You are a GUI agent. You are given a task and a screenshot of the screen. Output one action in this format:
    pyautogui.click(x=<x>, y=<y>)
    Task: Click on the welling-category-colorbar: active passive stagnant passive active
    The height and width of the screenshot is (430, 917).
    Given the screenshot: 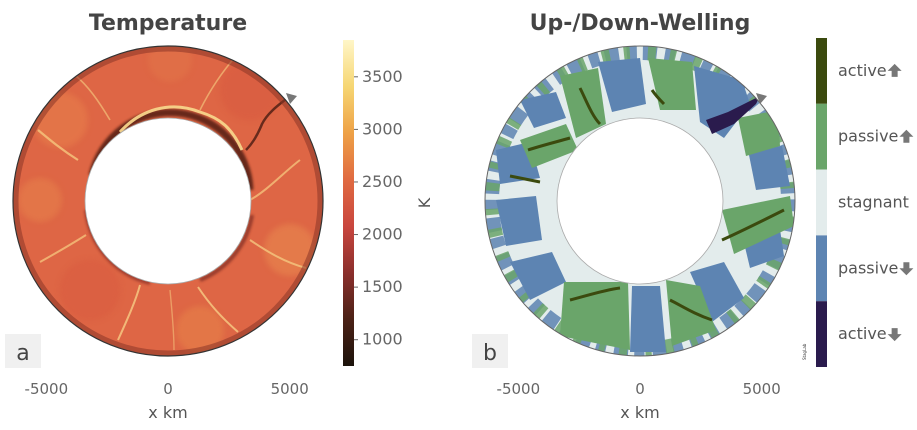 What is the action you would take?
    pyautogui.click(x=865, y=202)
    